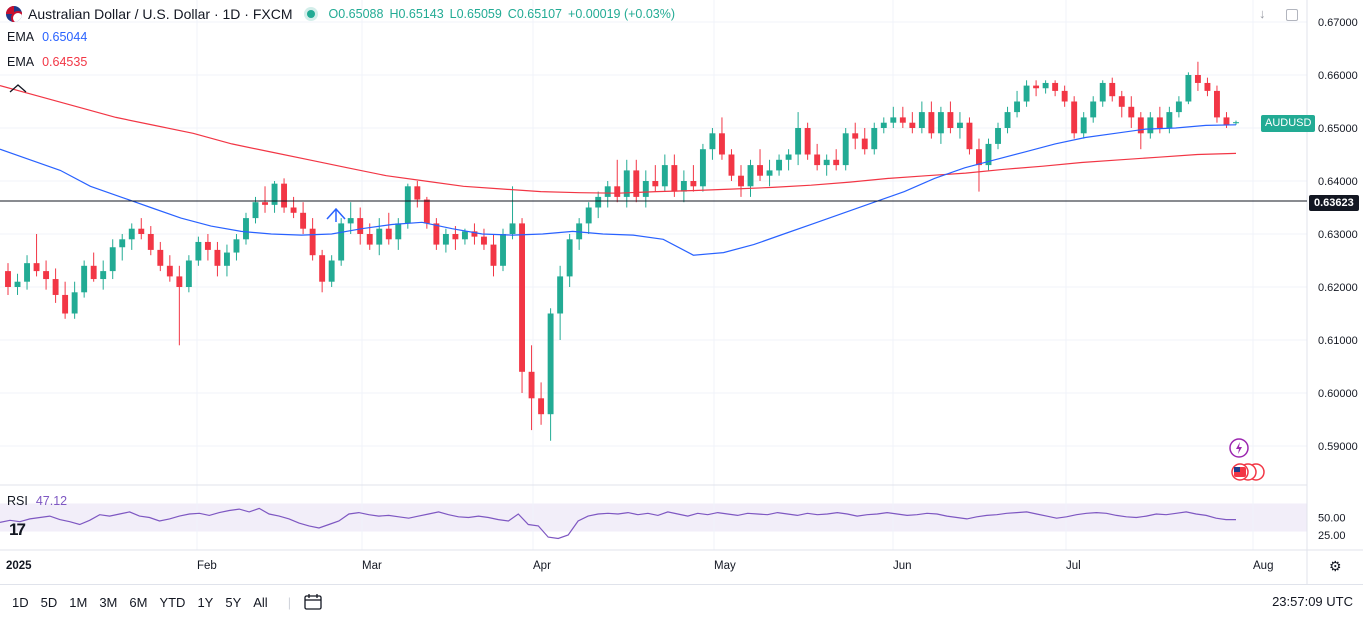  Describe the element at coordinates (1263, 566) in the screenshot. I see `time-tick-label: Aug` at that location.